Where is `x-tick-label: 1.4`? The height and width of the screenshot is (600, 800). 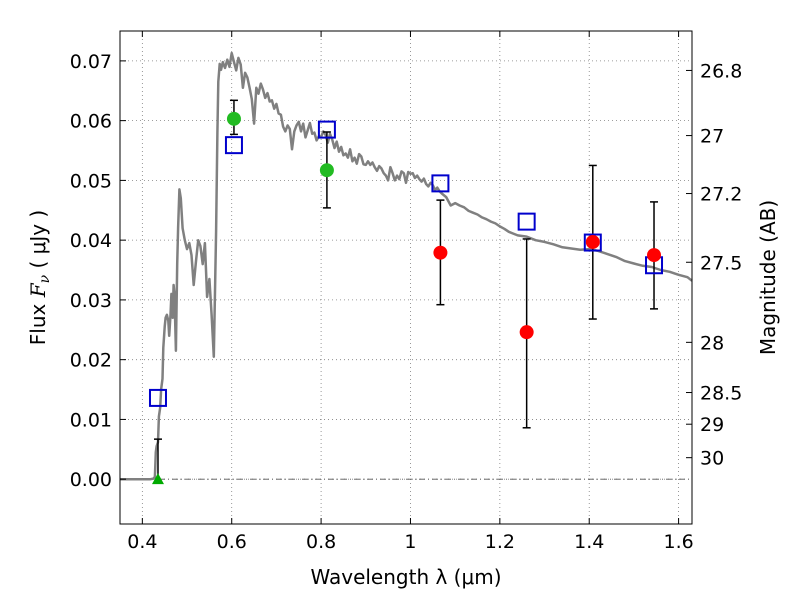
x-tick-label: 1.4 is located at coordinates (589, 542).